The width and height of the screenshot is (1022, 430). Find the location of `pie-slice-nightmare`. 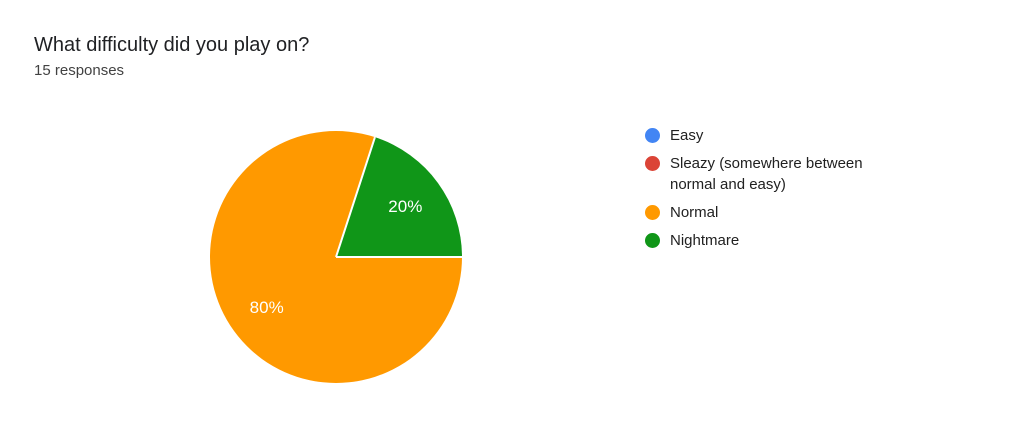

pie-slice-nightmare is located at coordinates (399, 197).